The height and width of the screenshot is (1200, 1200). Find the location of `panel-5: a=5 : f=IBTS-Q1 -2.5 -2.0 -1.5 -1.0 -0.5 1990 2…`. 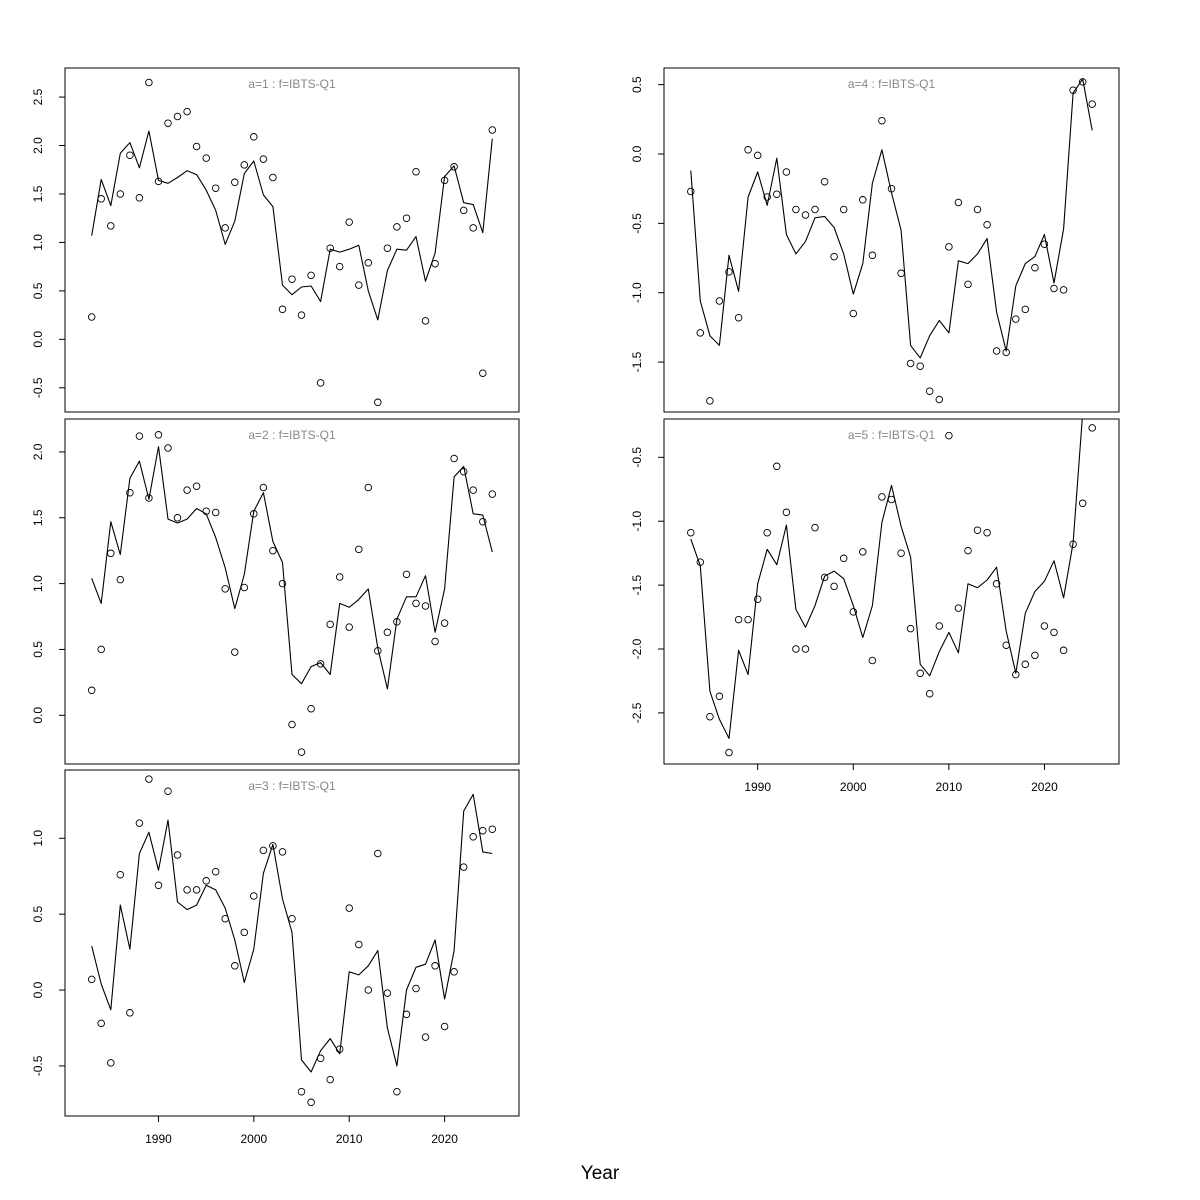

panel-5: a=5 : f=IBTS-Q1 -2.5 -2.0 -1.5 -1.0 -0.5 1990 2… is located at coordinates (875, 606).